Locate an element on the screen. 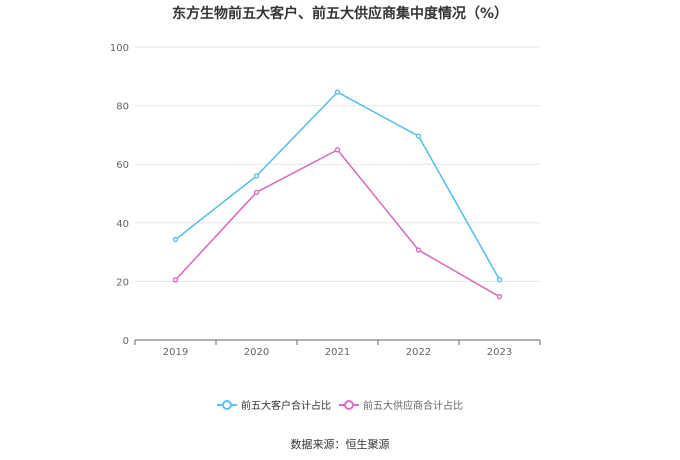 Image resolution: width=680 pixels, height=460 pixels. legend-label: 前五大客户合计占比 is located at coordinates (286, 406).